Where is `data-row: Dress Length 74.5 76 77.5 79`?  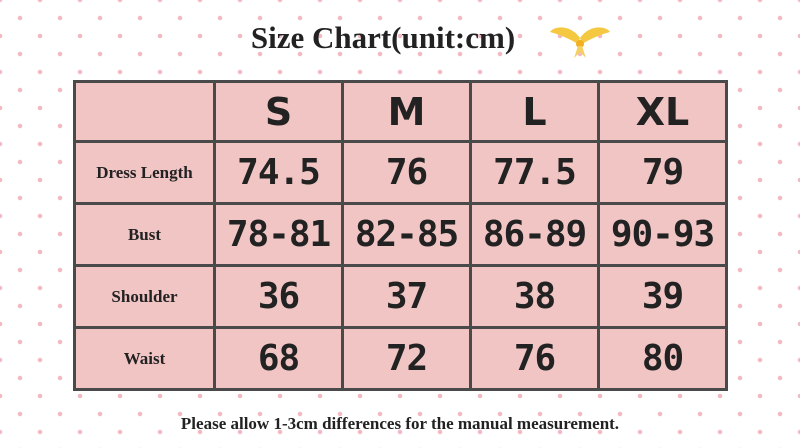 data-row: Dress Length 74.5 76 77.5 79 is located at coordinates (400, 172).